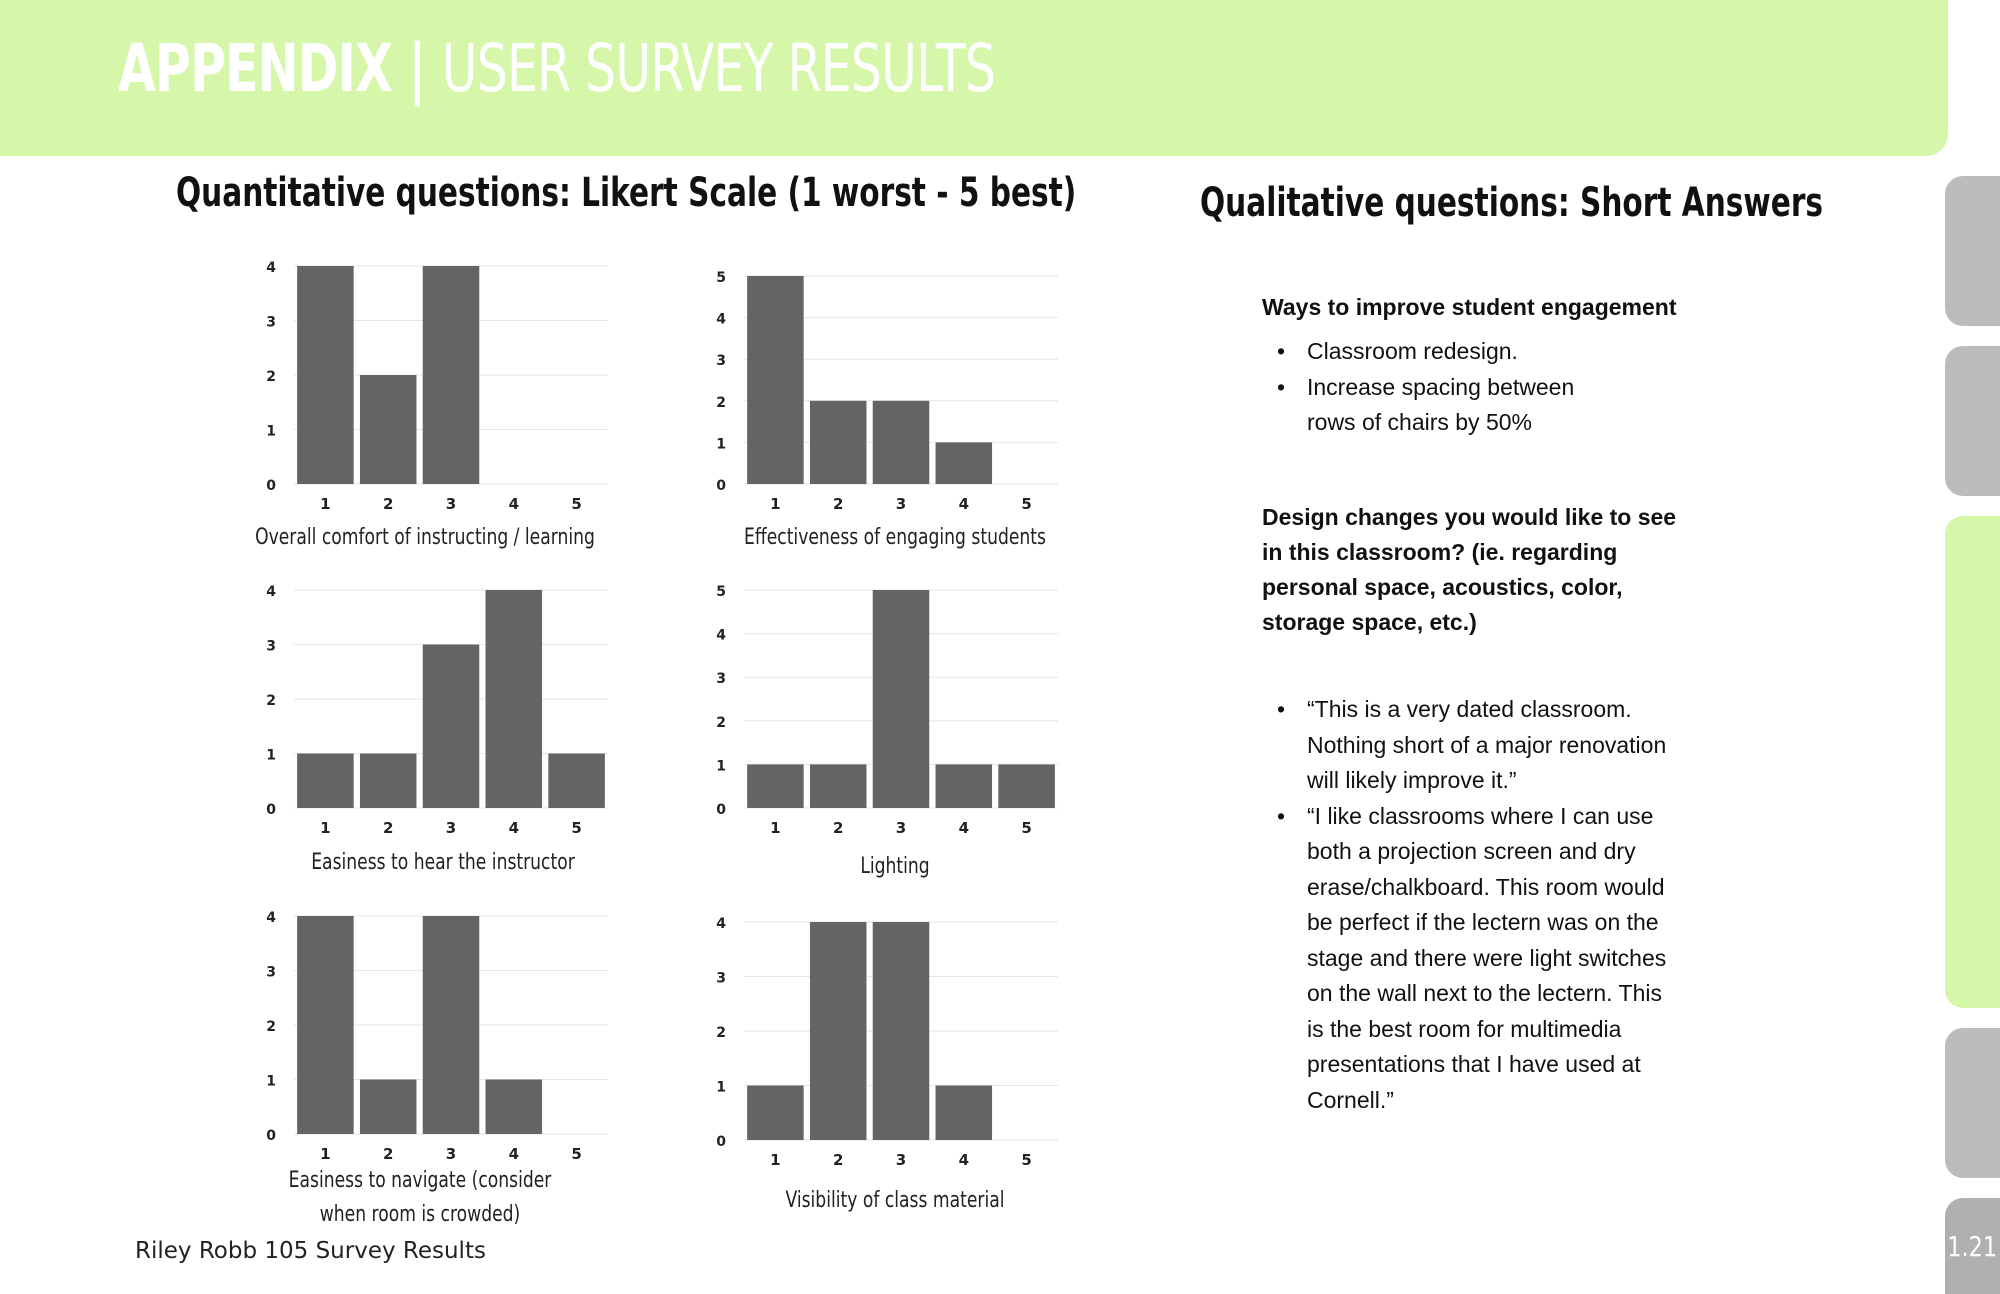 The width and height of the screenshot is (2000, 1294). What do you see at coordinates (1972, 762) in the screenshot?
I see `section-tab-active` at bounding box center [1972, 762].